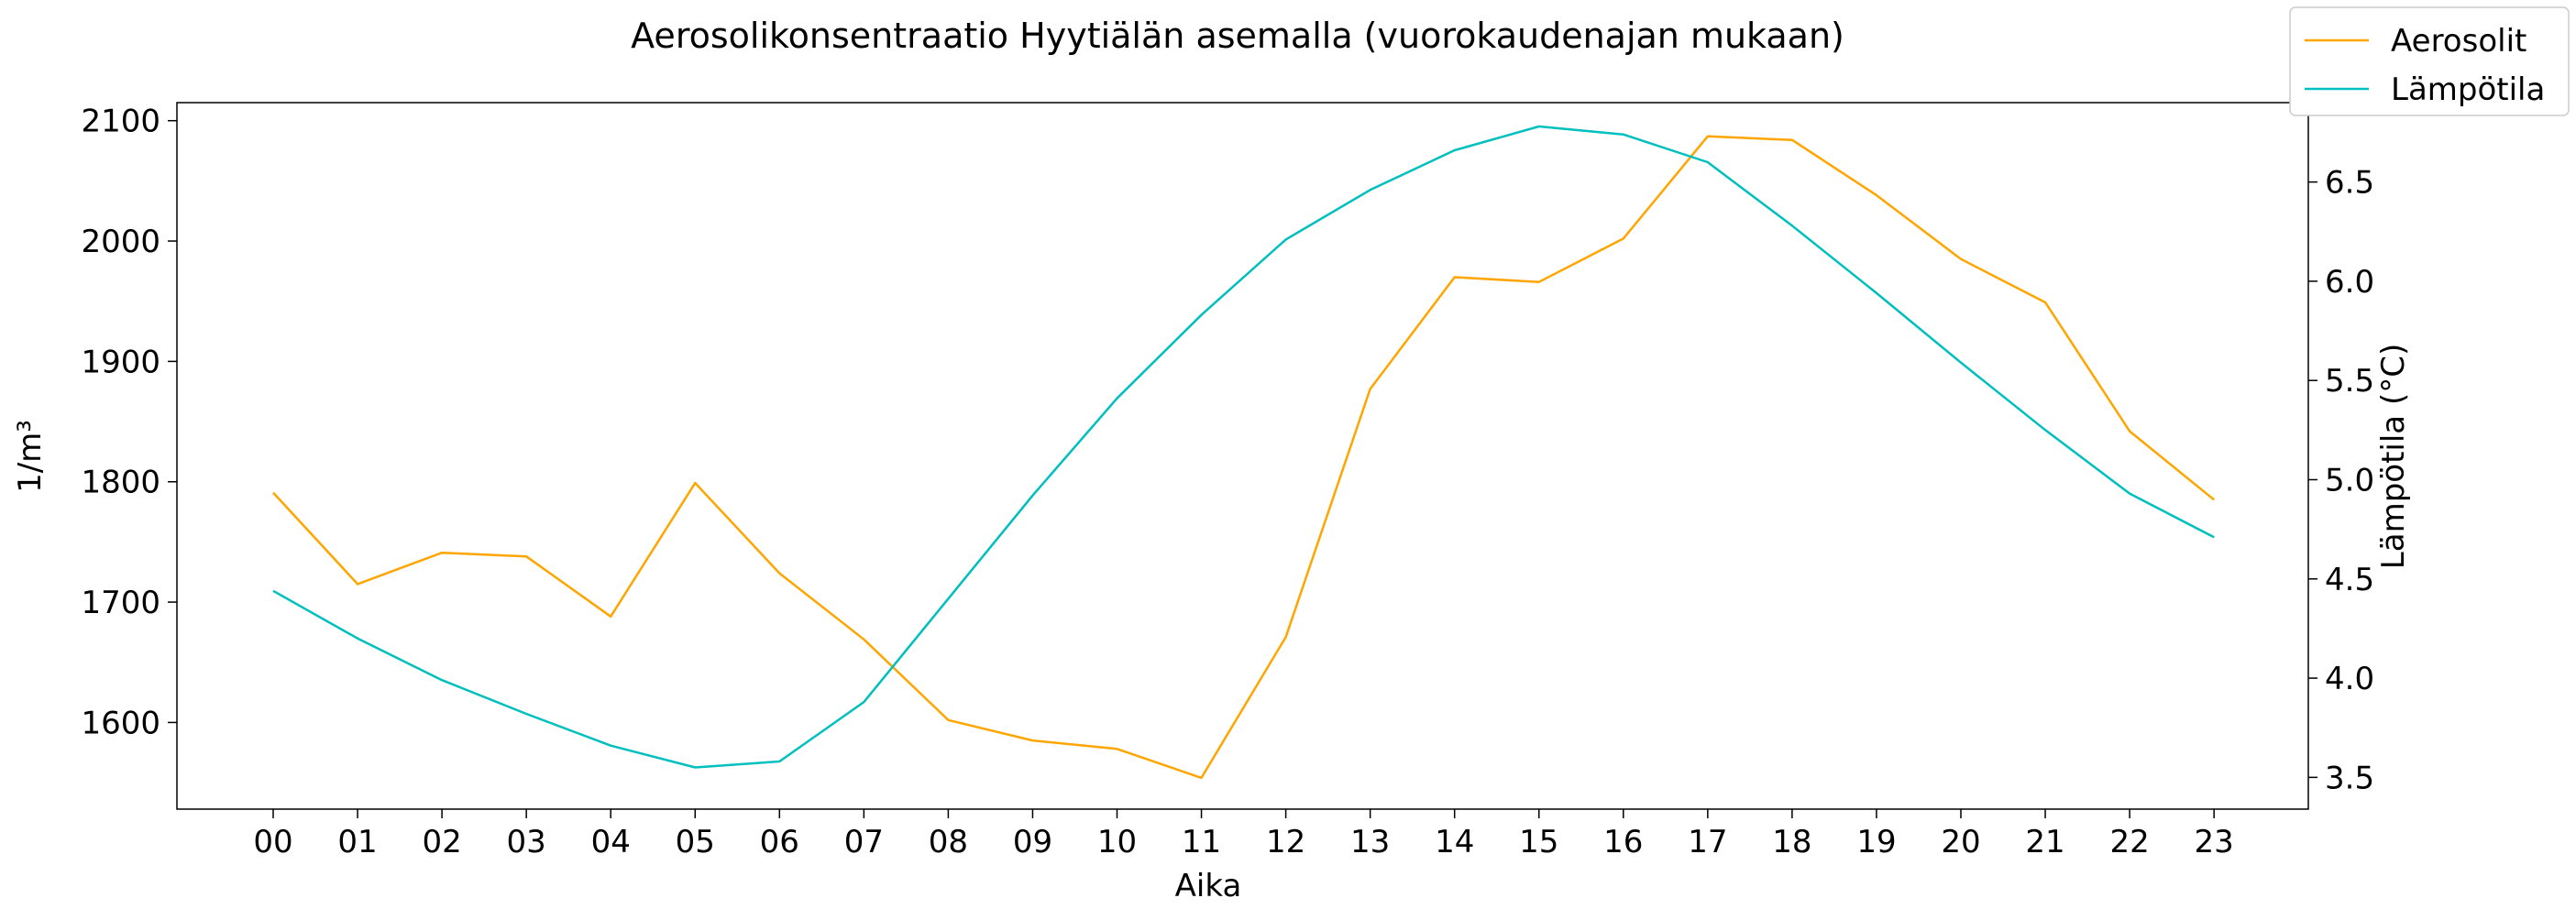 Image resolution: width=2576 pixels, height=909 pixels. I want to click on x-tick-label: 23, so click(2214, 842).